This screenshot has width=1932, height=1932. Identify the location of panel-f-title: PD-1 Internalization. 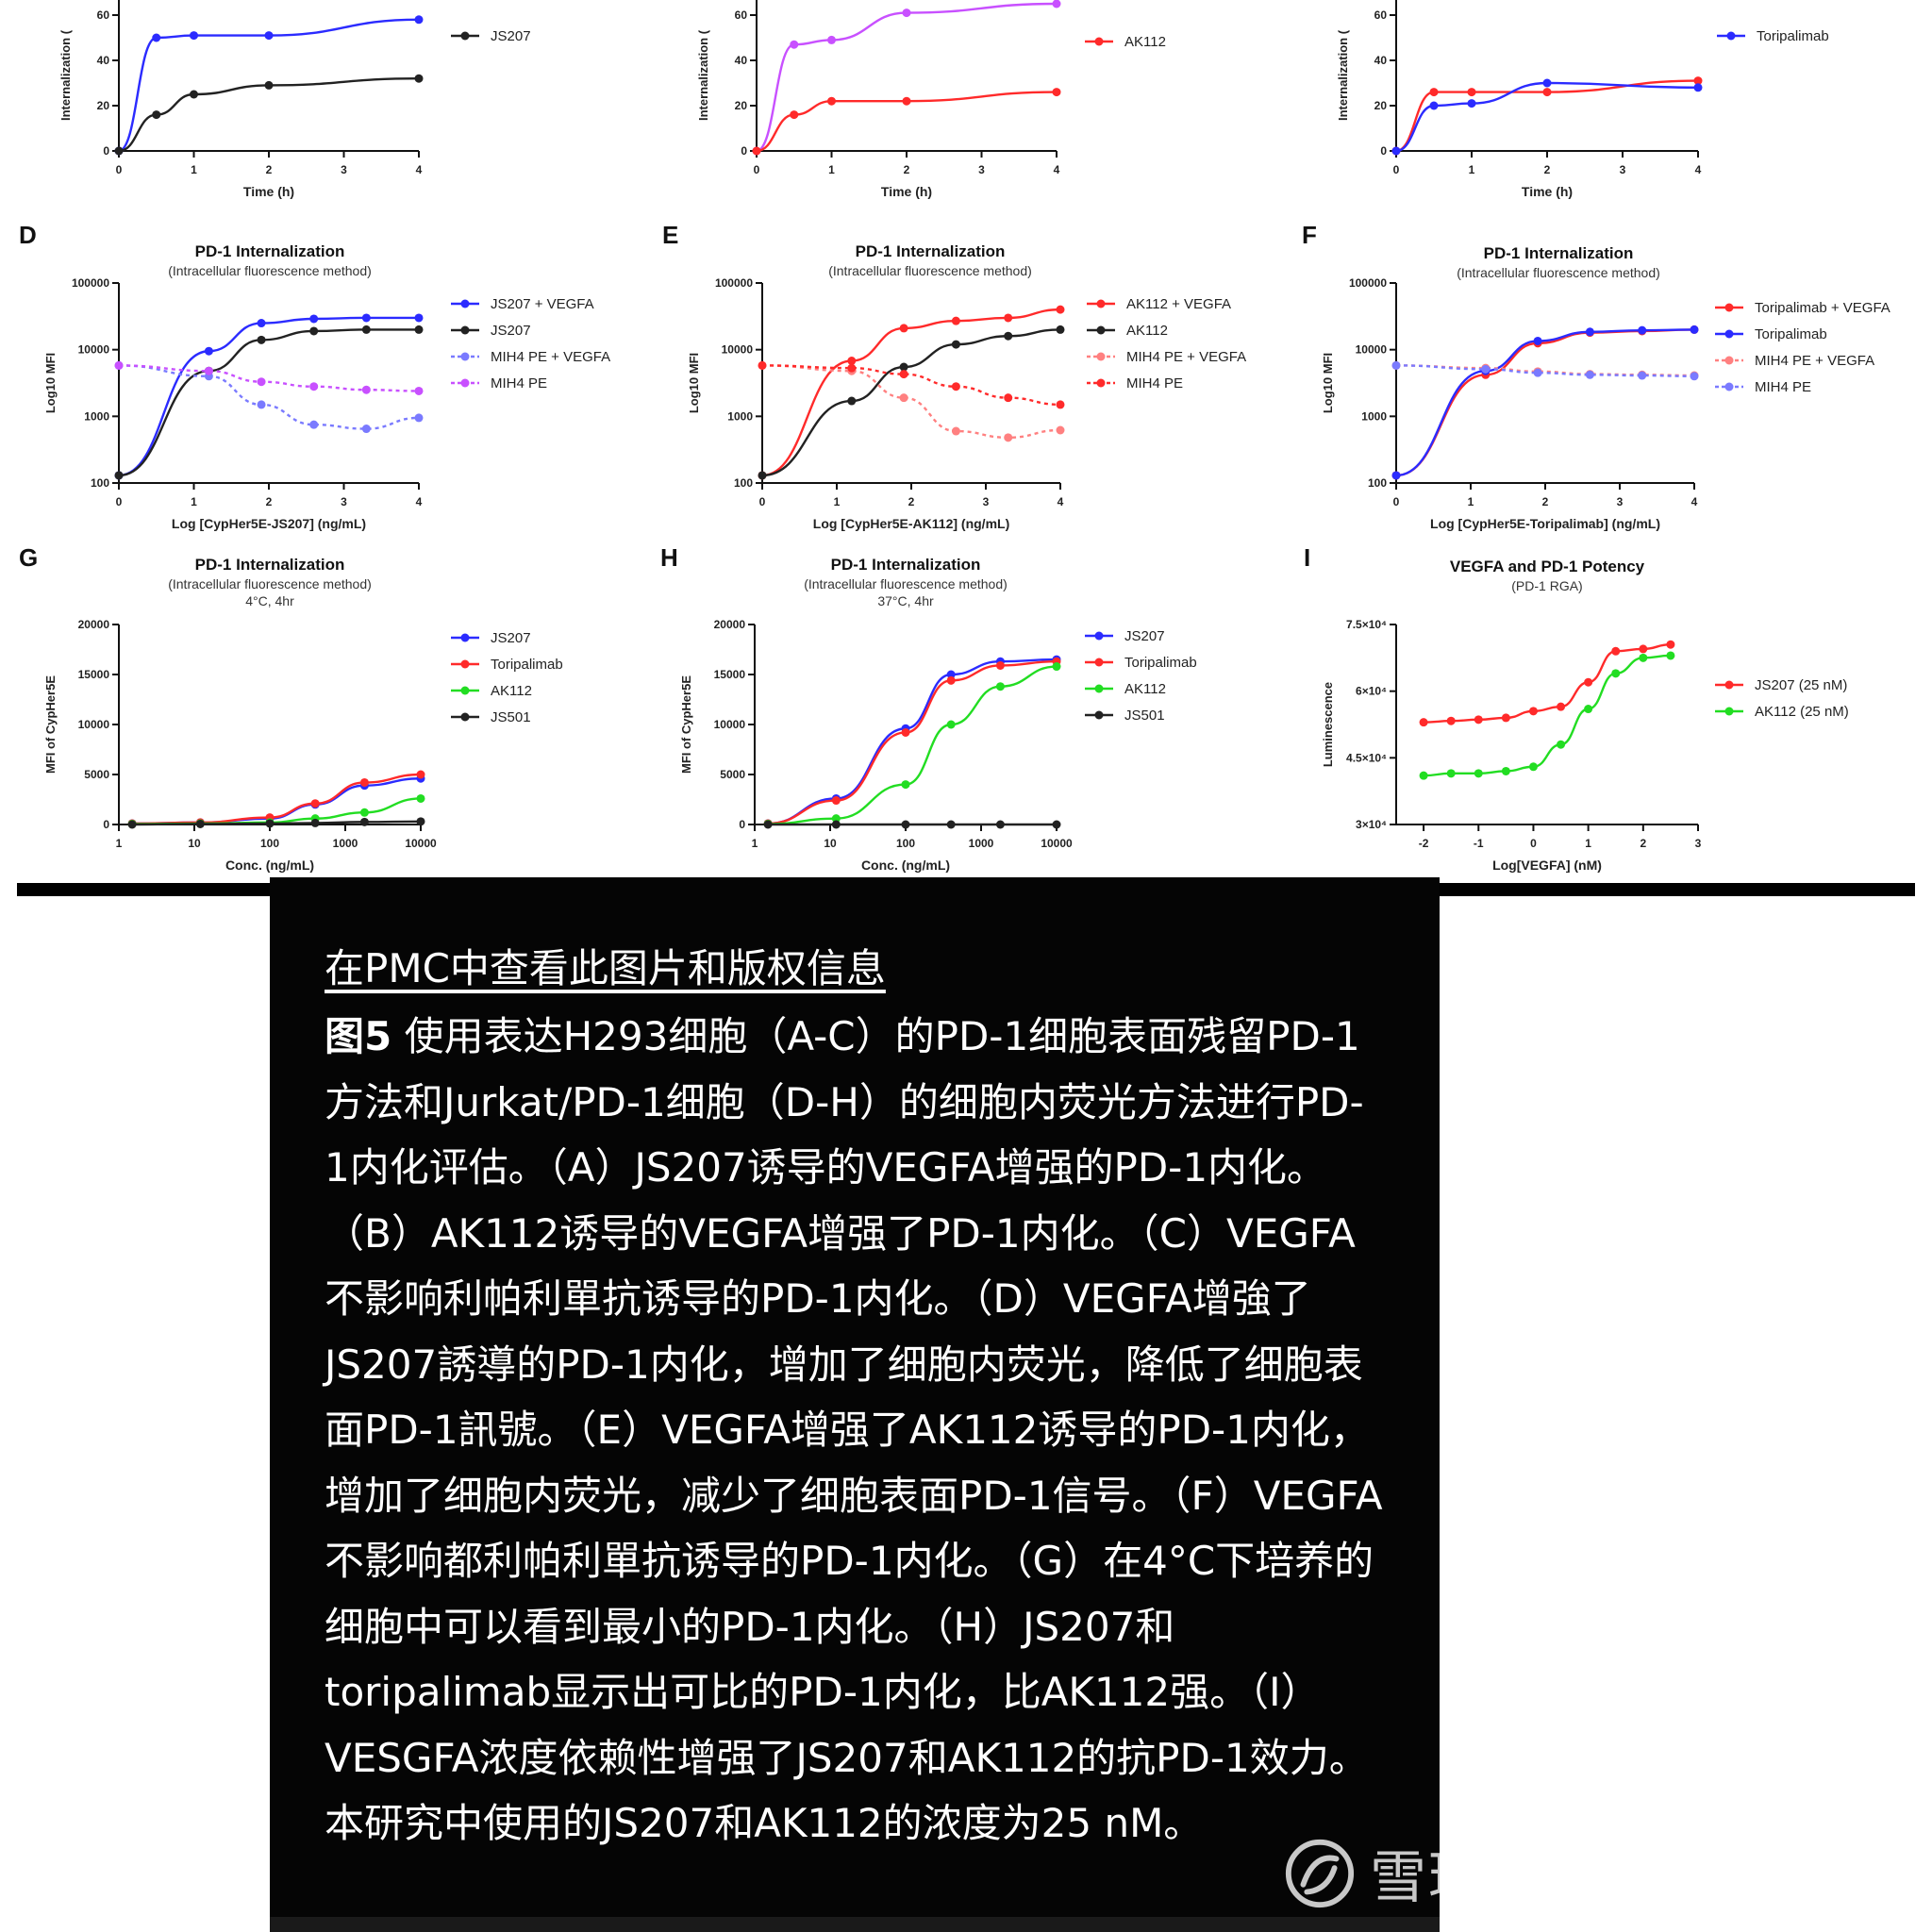
(1559, 253).